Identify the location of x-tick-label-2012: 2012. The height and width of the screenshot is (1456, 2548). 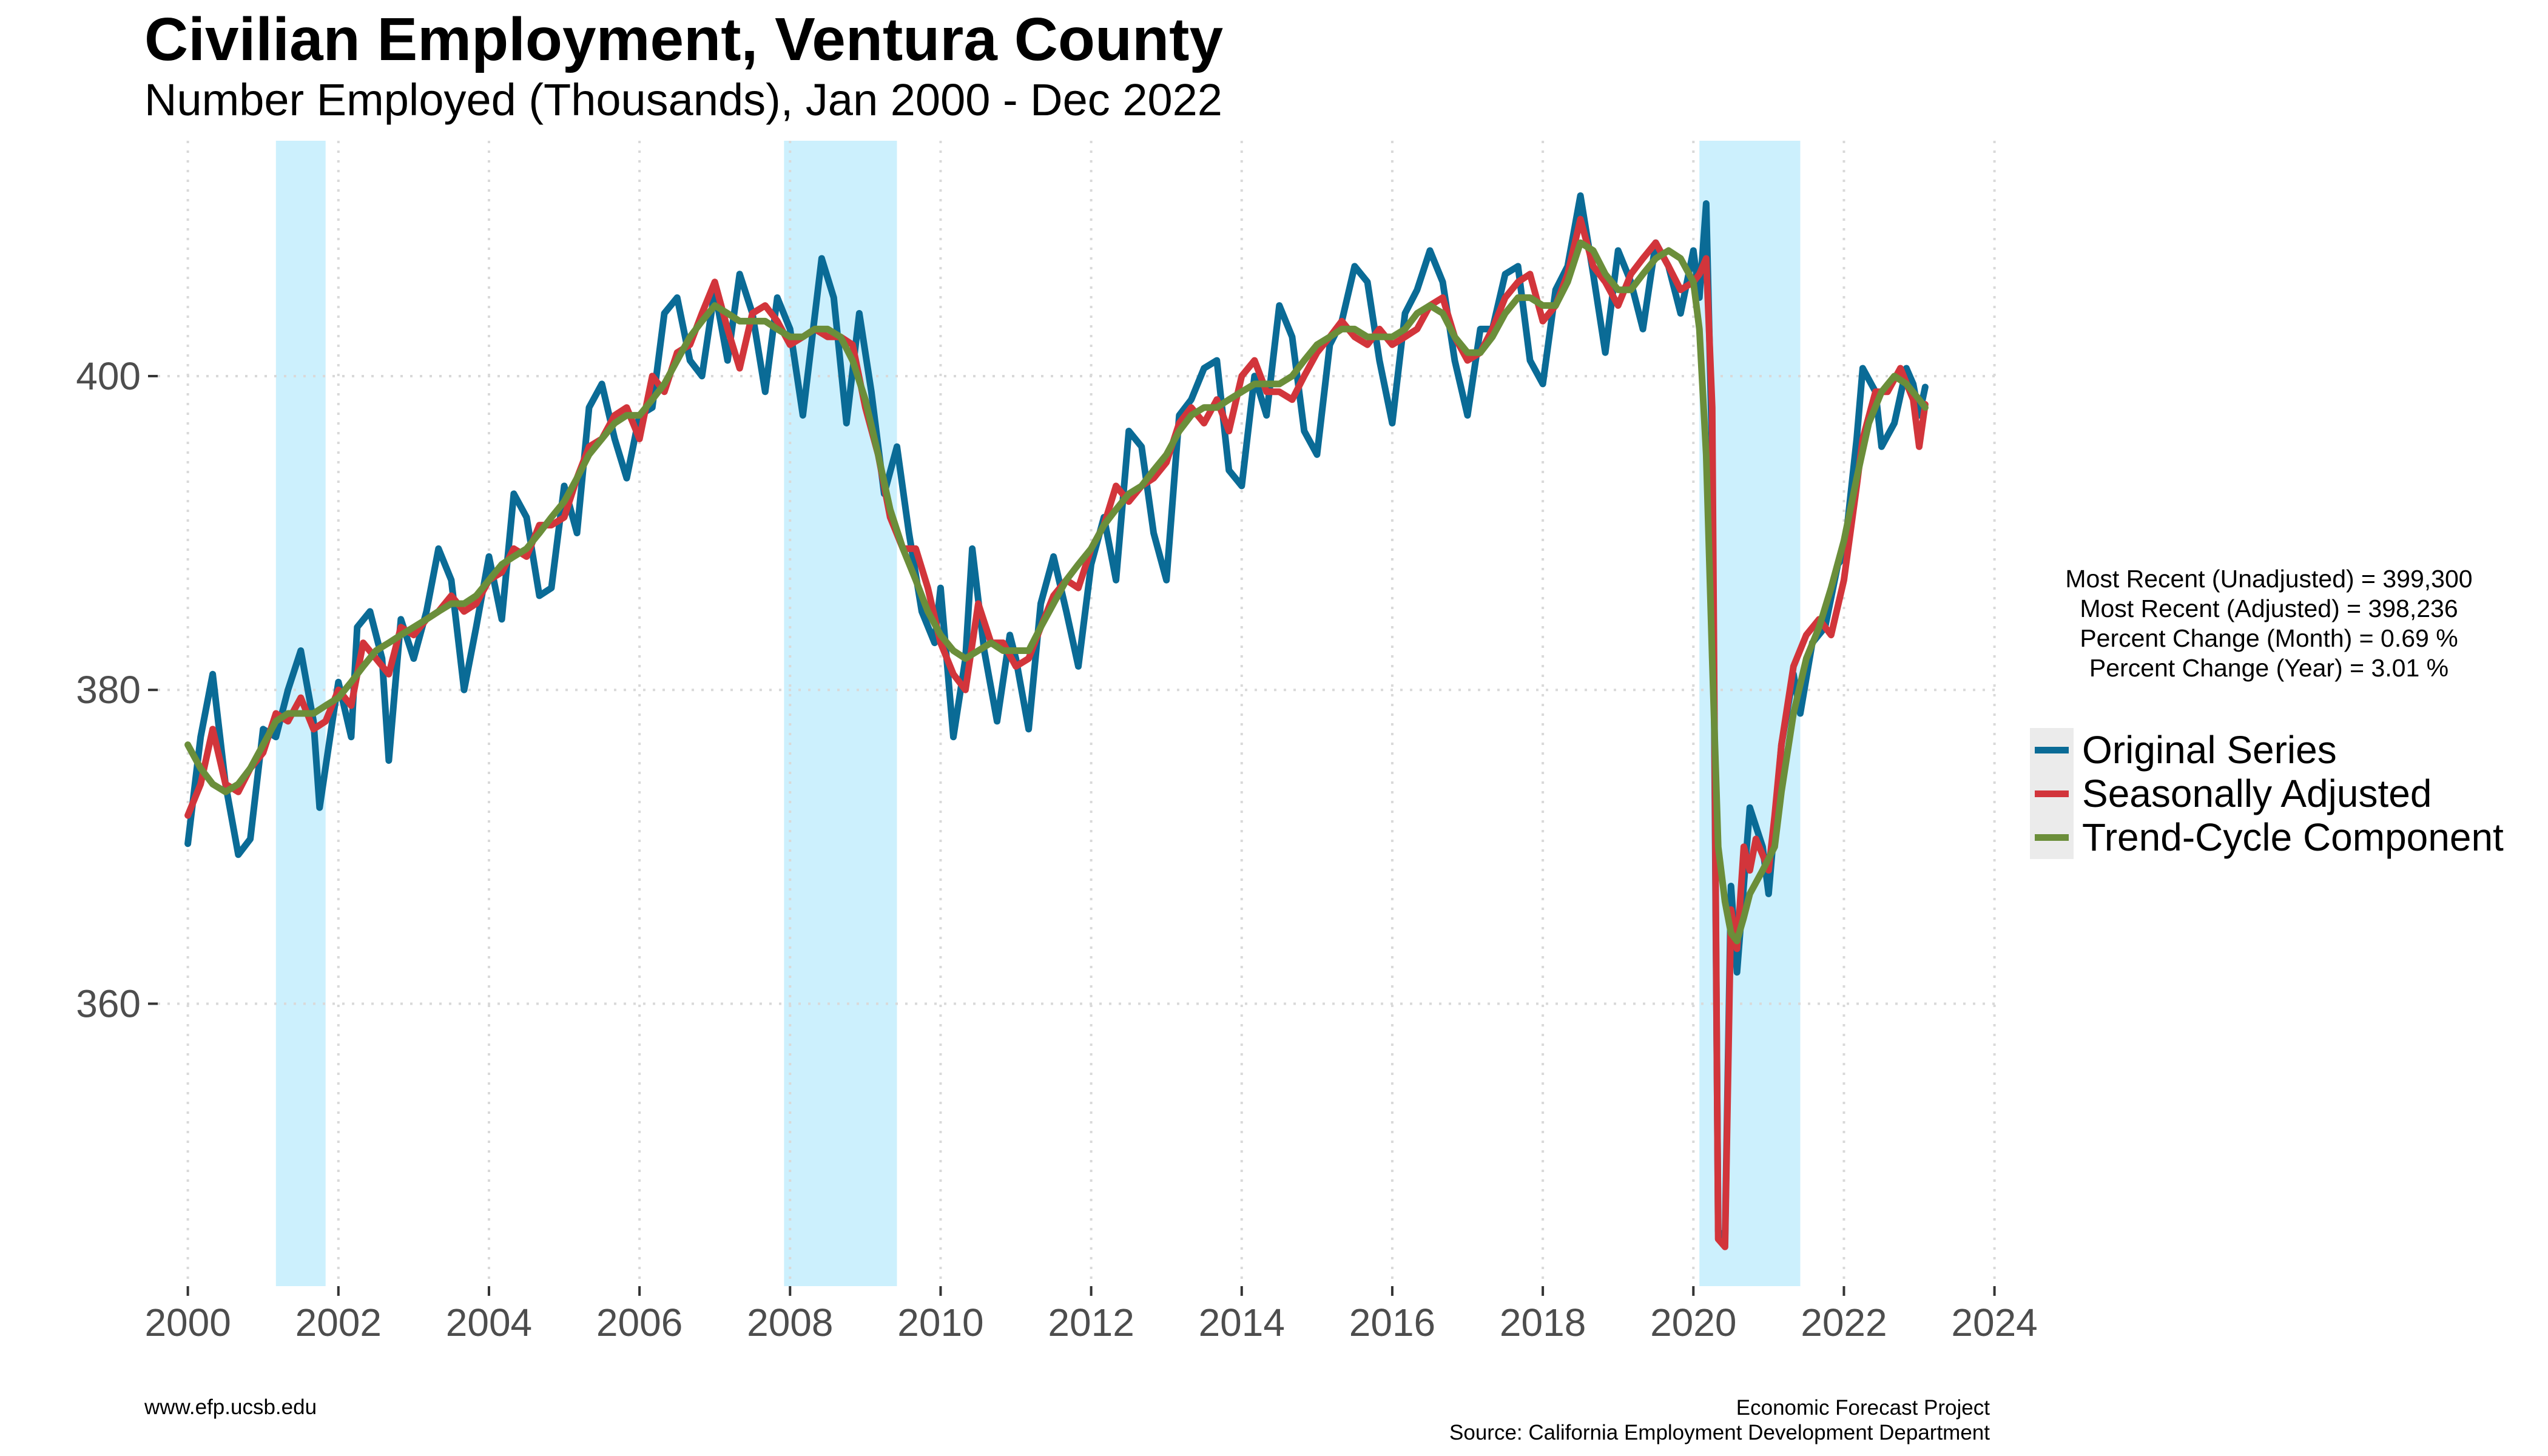
(1091, 1322).